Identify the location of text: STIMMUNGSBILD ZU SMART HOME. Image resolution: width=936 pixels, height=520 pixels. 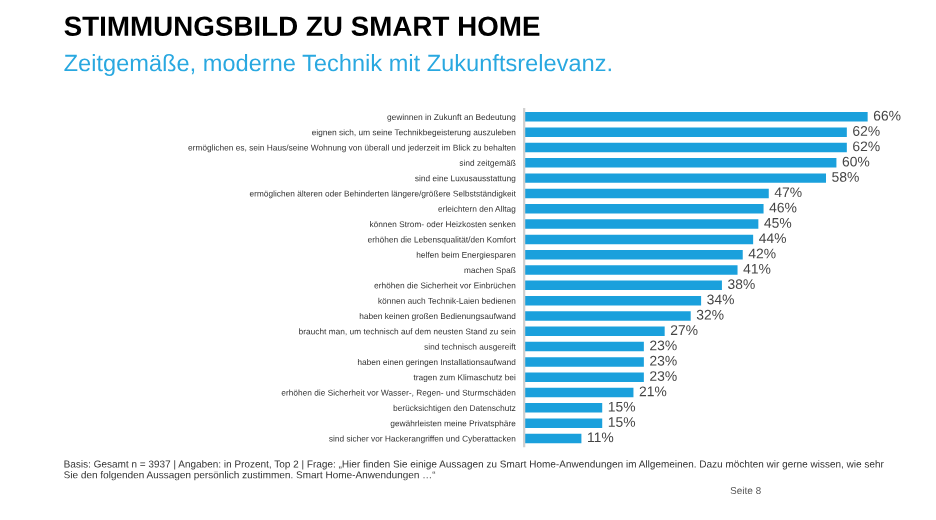
(302, 26).